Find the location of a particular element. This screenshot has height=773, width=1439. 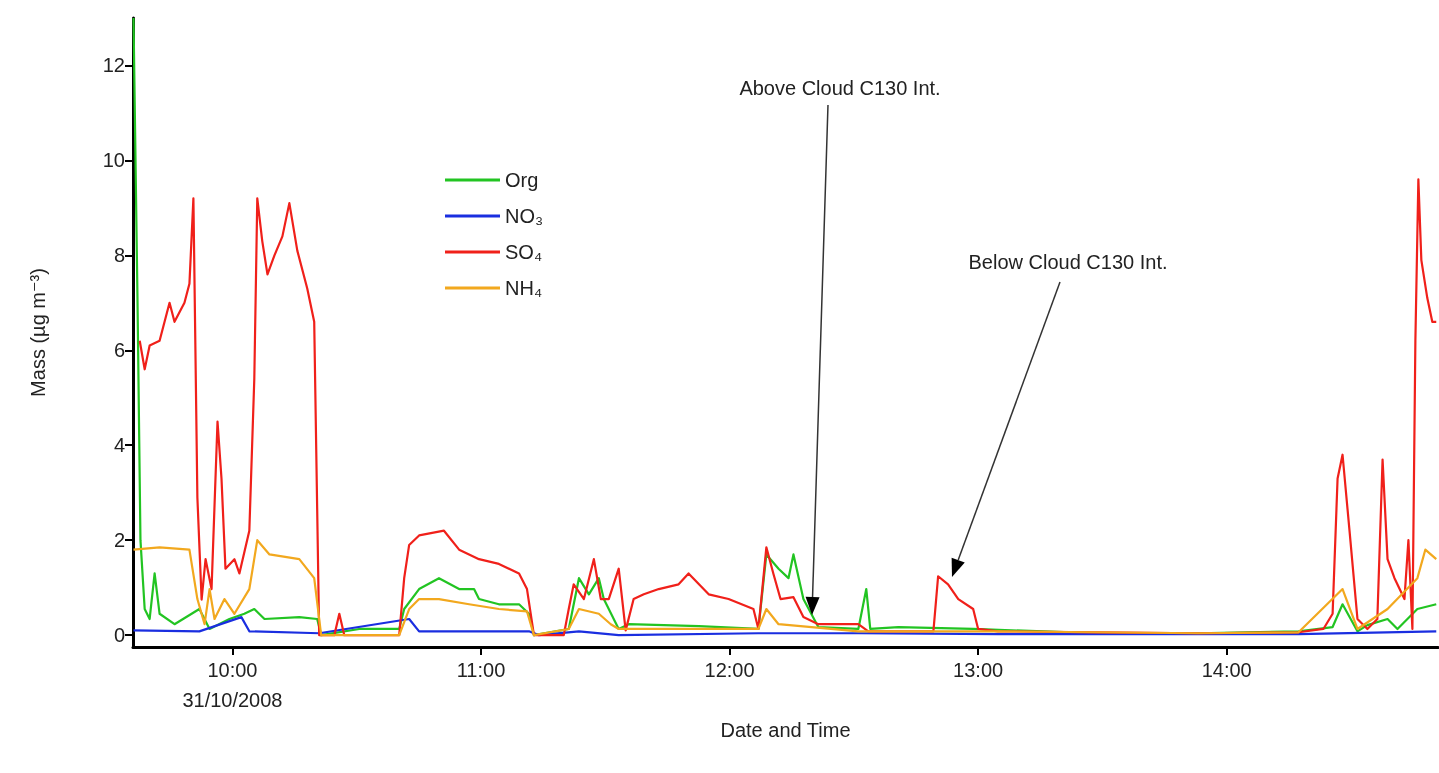

legend-label: NH₄ is located at coordinates (524, 288).